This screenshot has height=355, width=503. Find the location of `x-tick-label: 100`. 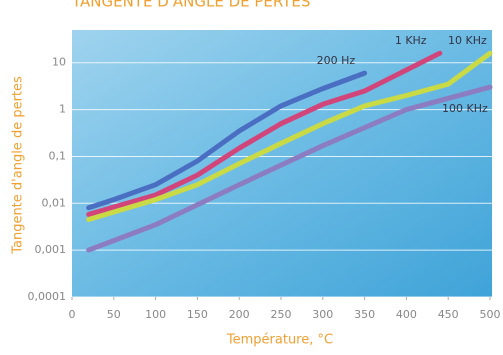

x-tick-label: 100 is located at coordinates (155, 314).